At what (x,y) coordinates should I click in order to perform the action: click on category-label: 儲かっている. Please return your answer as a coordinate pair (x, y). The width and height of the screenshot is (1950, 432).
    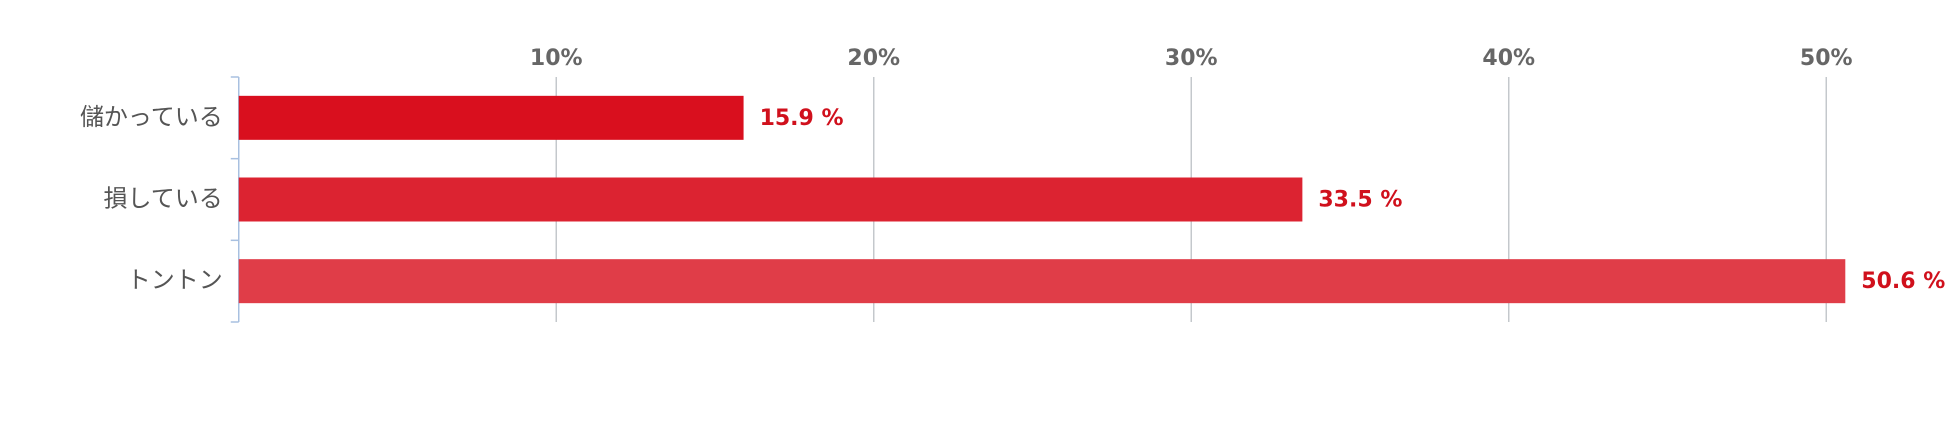
    Looking at the image, I should click on (151, 117).